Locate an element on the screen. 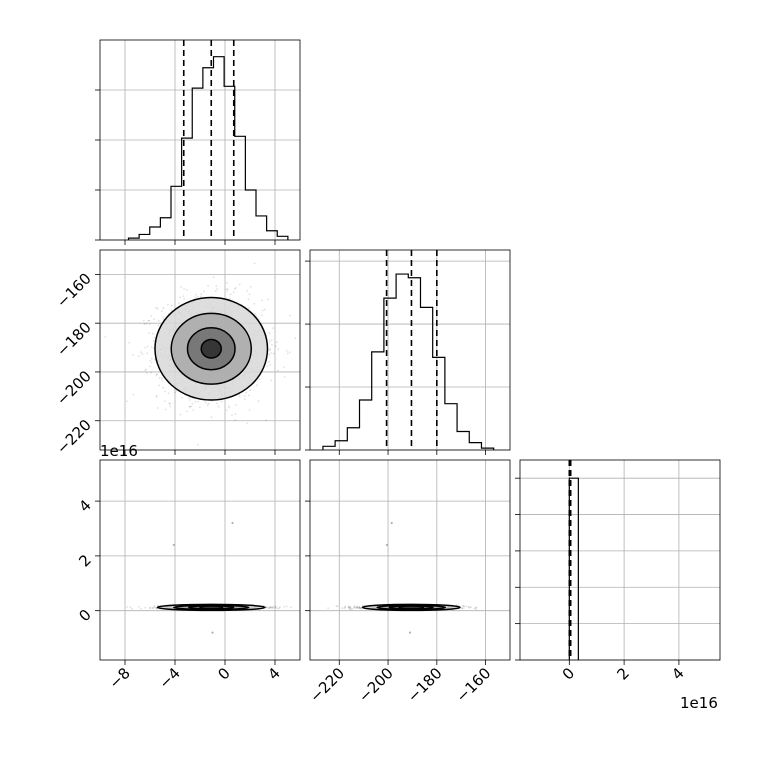 The height and width of the screenshot is (760, 760). axes-frame is located at coordinates (200, 140).